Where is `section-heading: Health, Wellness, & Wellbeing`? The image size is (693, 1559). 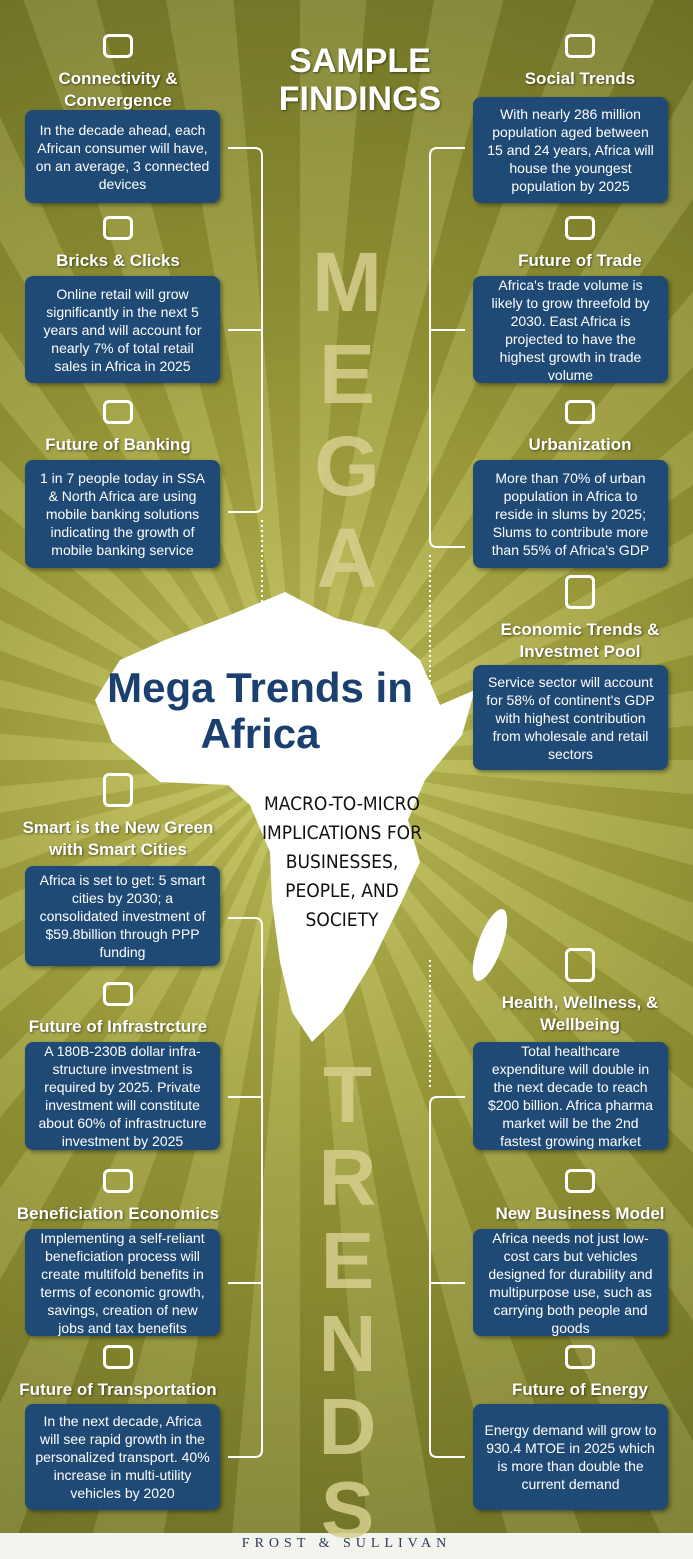 section-heading: Health, Wellness, & Wellbeing is located at coordinates (580, 1013).